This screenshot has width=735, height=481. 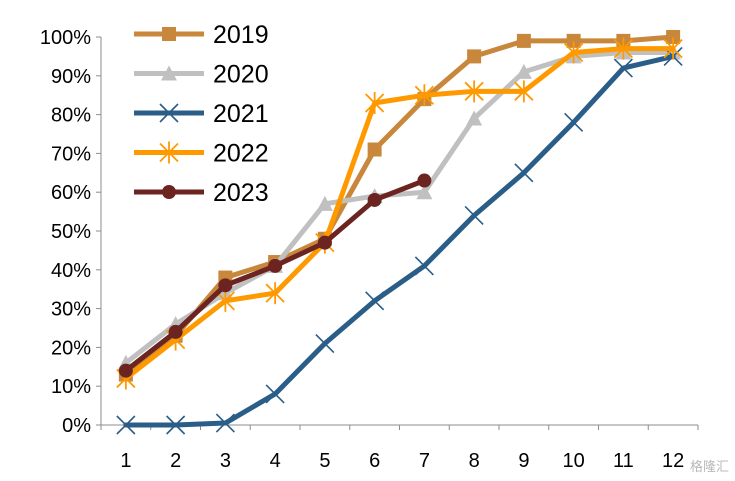 What do you see at coordinates (324, 461) in the screenshot?
I see `x-tick-label: 5` at bounding box center [324, 461].